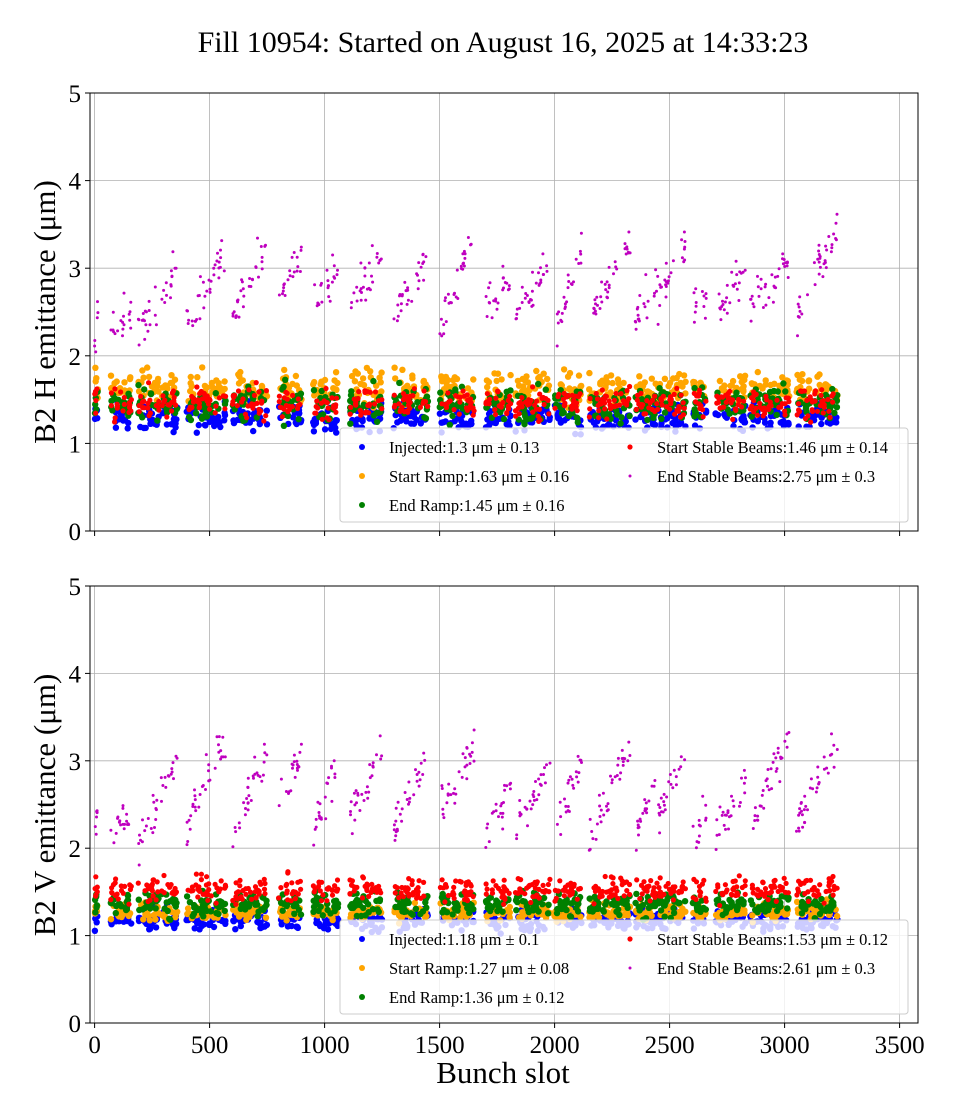 This screenshot has width=960, height=1120. Describe the element at coordinates (75, 587) in the screenshot. I see `y-tick-label: 5` at that location.